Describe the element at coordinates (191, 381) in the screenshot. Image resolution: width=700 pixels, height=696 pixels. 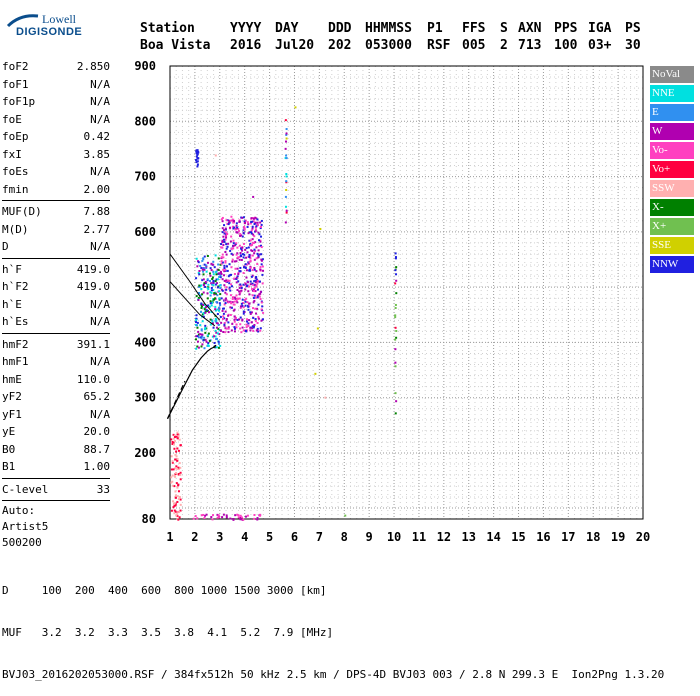
I see `electron-density-profile` at that location.